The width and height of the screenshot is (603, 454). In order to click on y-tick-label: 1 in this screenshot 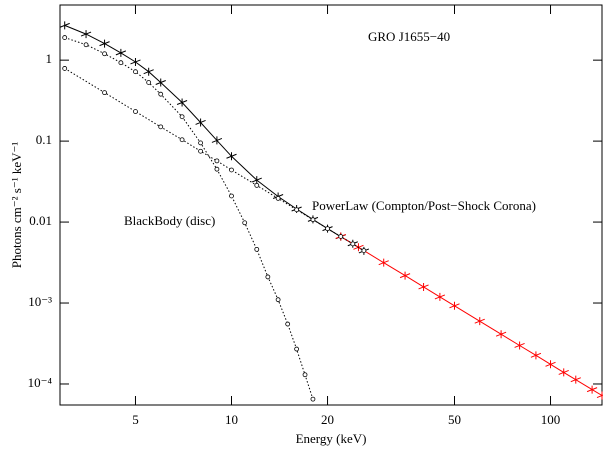, I will do `click(49, 58)`.